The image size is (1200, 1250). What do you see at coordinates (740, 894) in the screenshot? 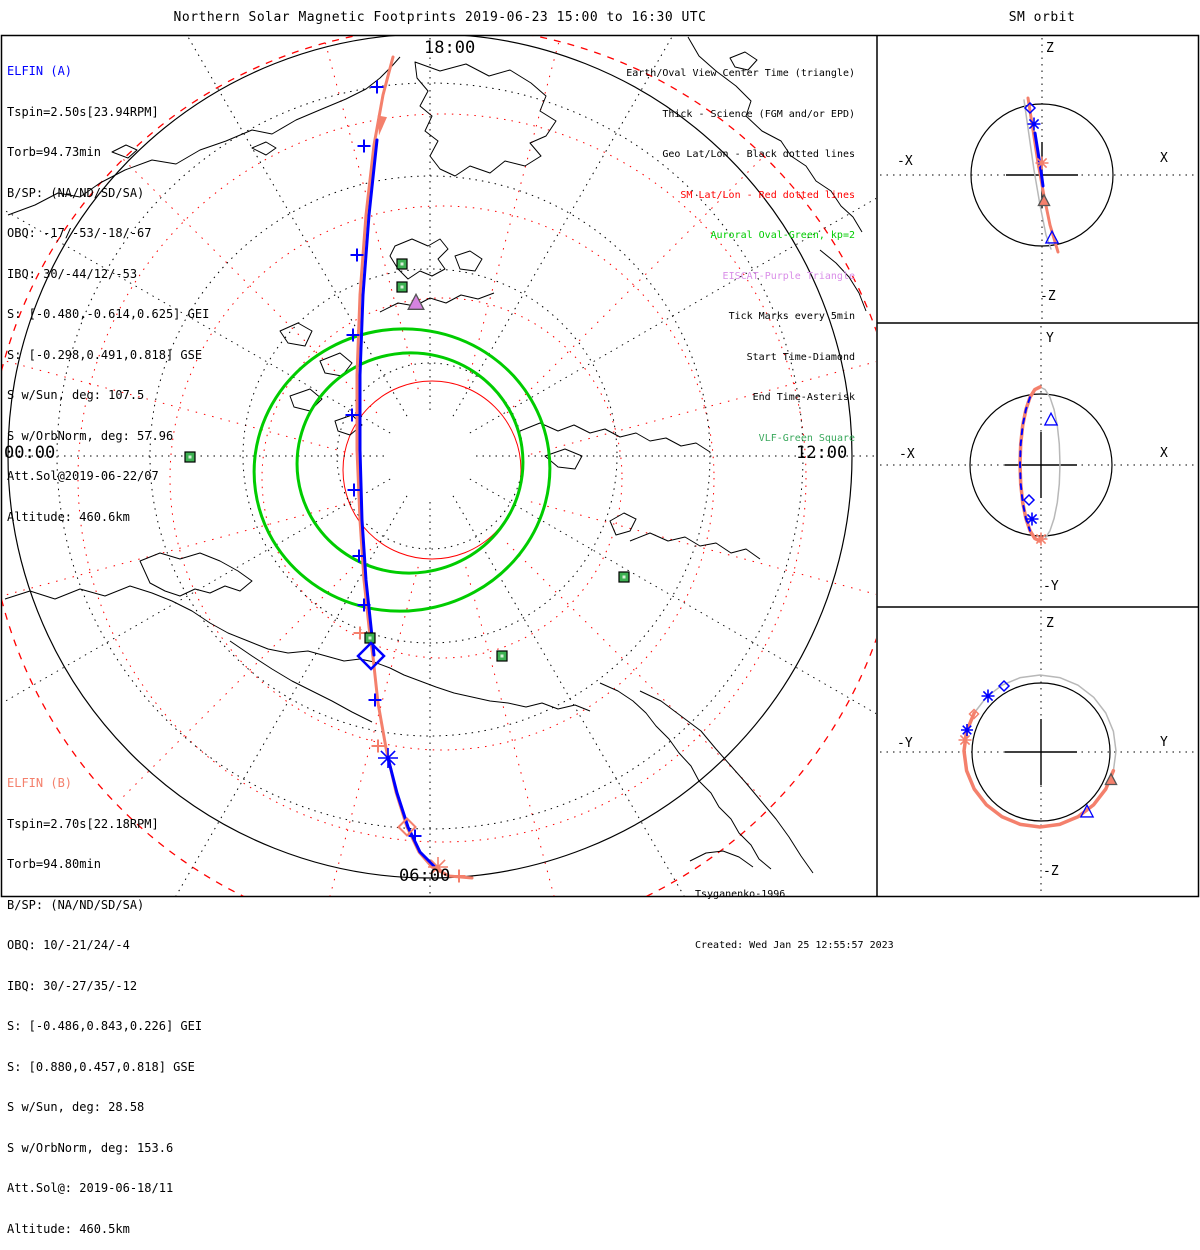
I see `model-credit: Tsyganenko-1996` at bounding box center [740, 894].